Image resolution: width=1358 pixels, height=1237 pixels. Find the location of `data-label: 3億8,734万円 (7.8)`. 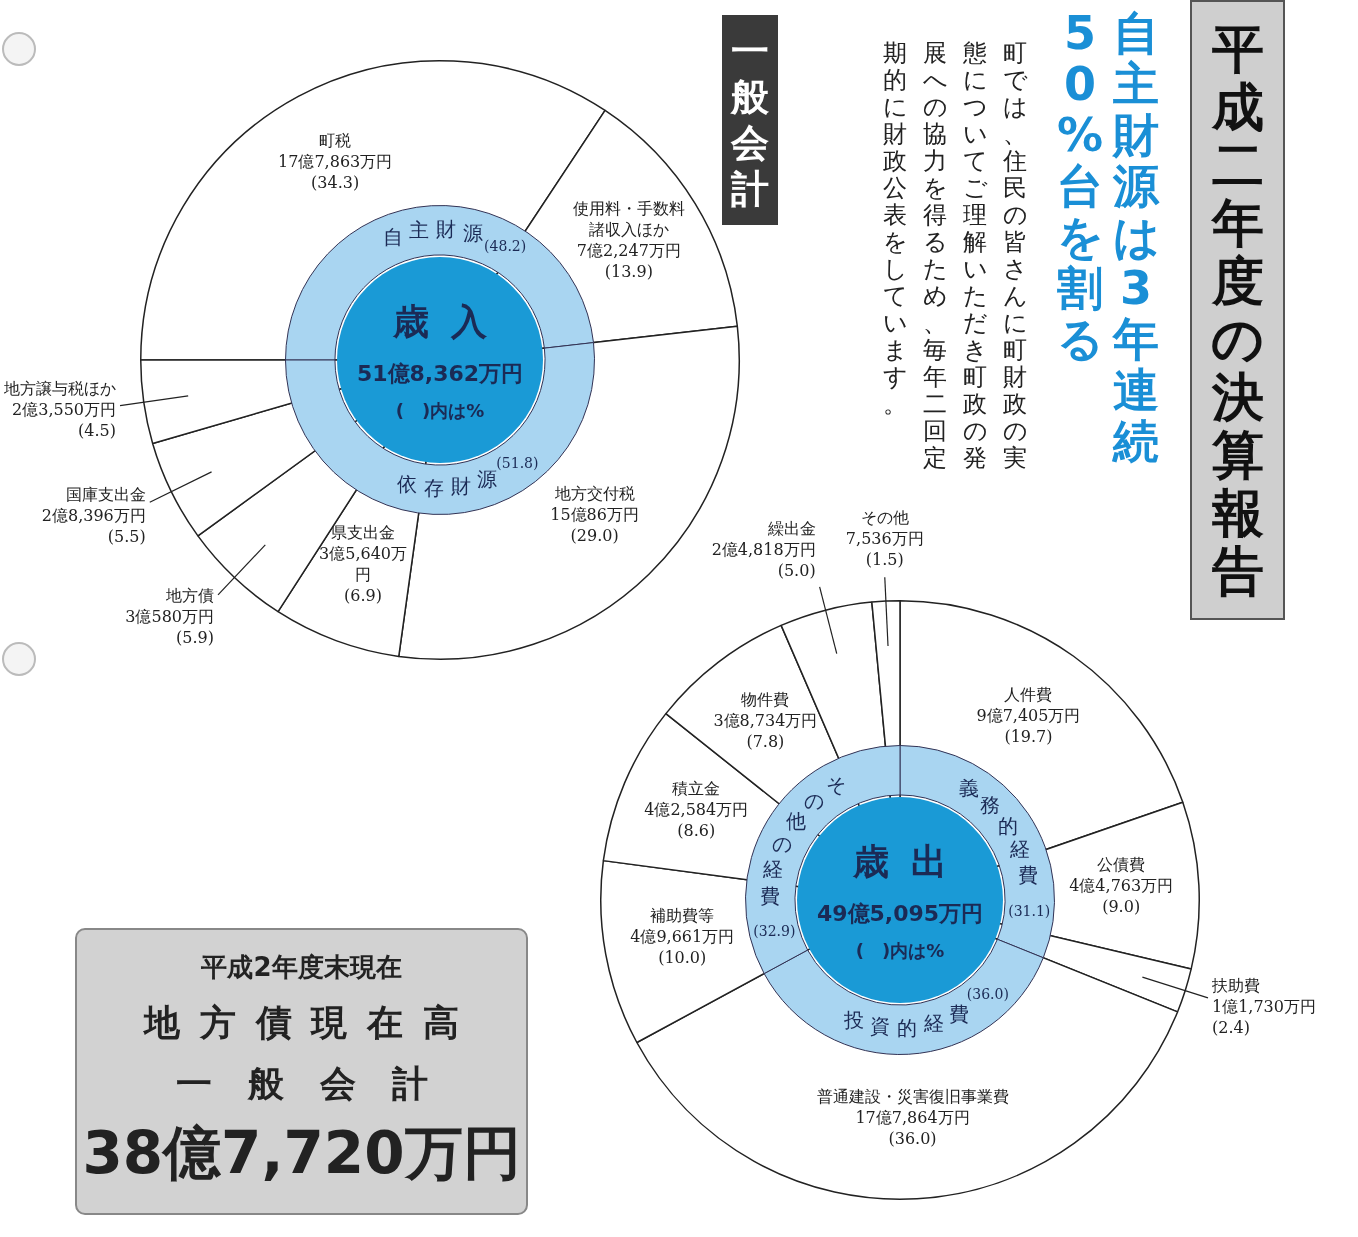

data-label: 3億8,734万円 (7.8) is located at coordinates (765, 730).